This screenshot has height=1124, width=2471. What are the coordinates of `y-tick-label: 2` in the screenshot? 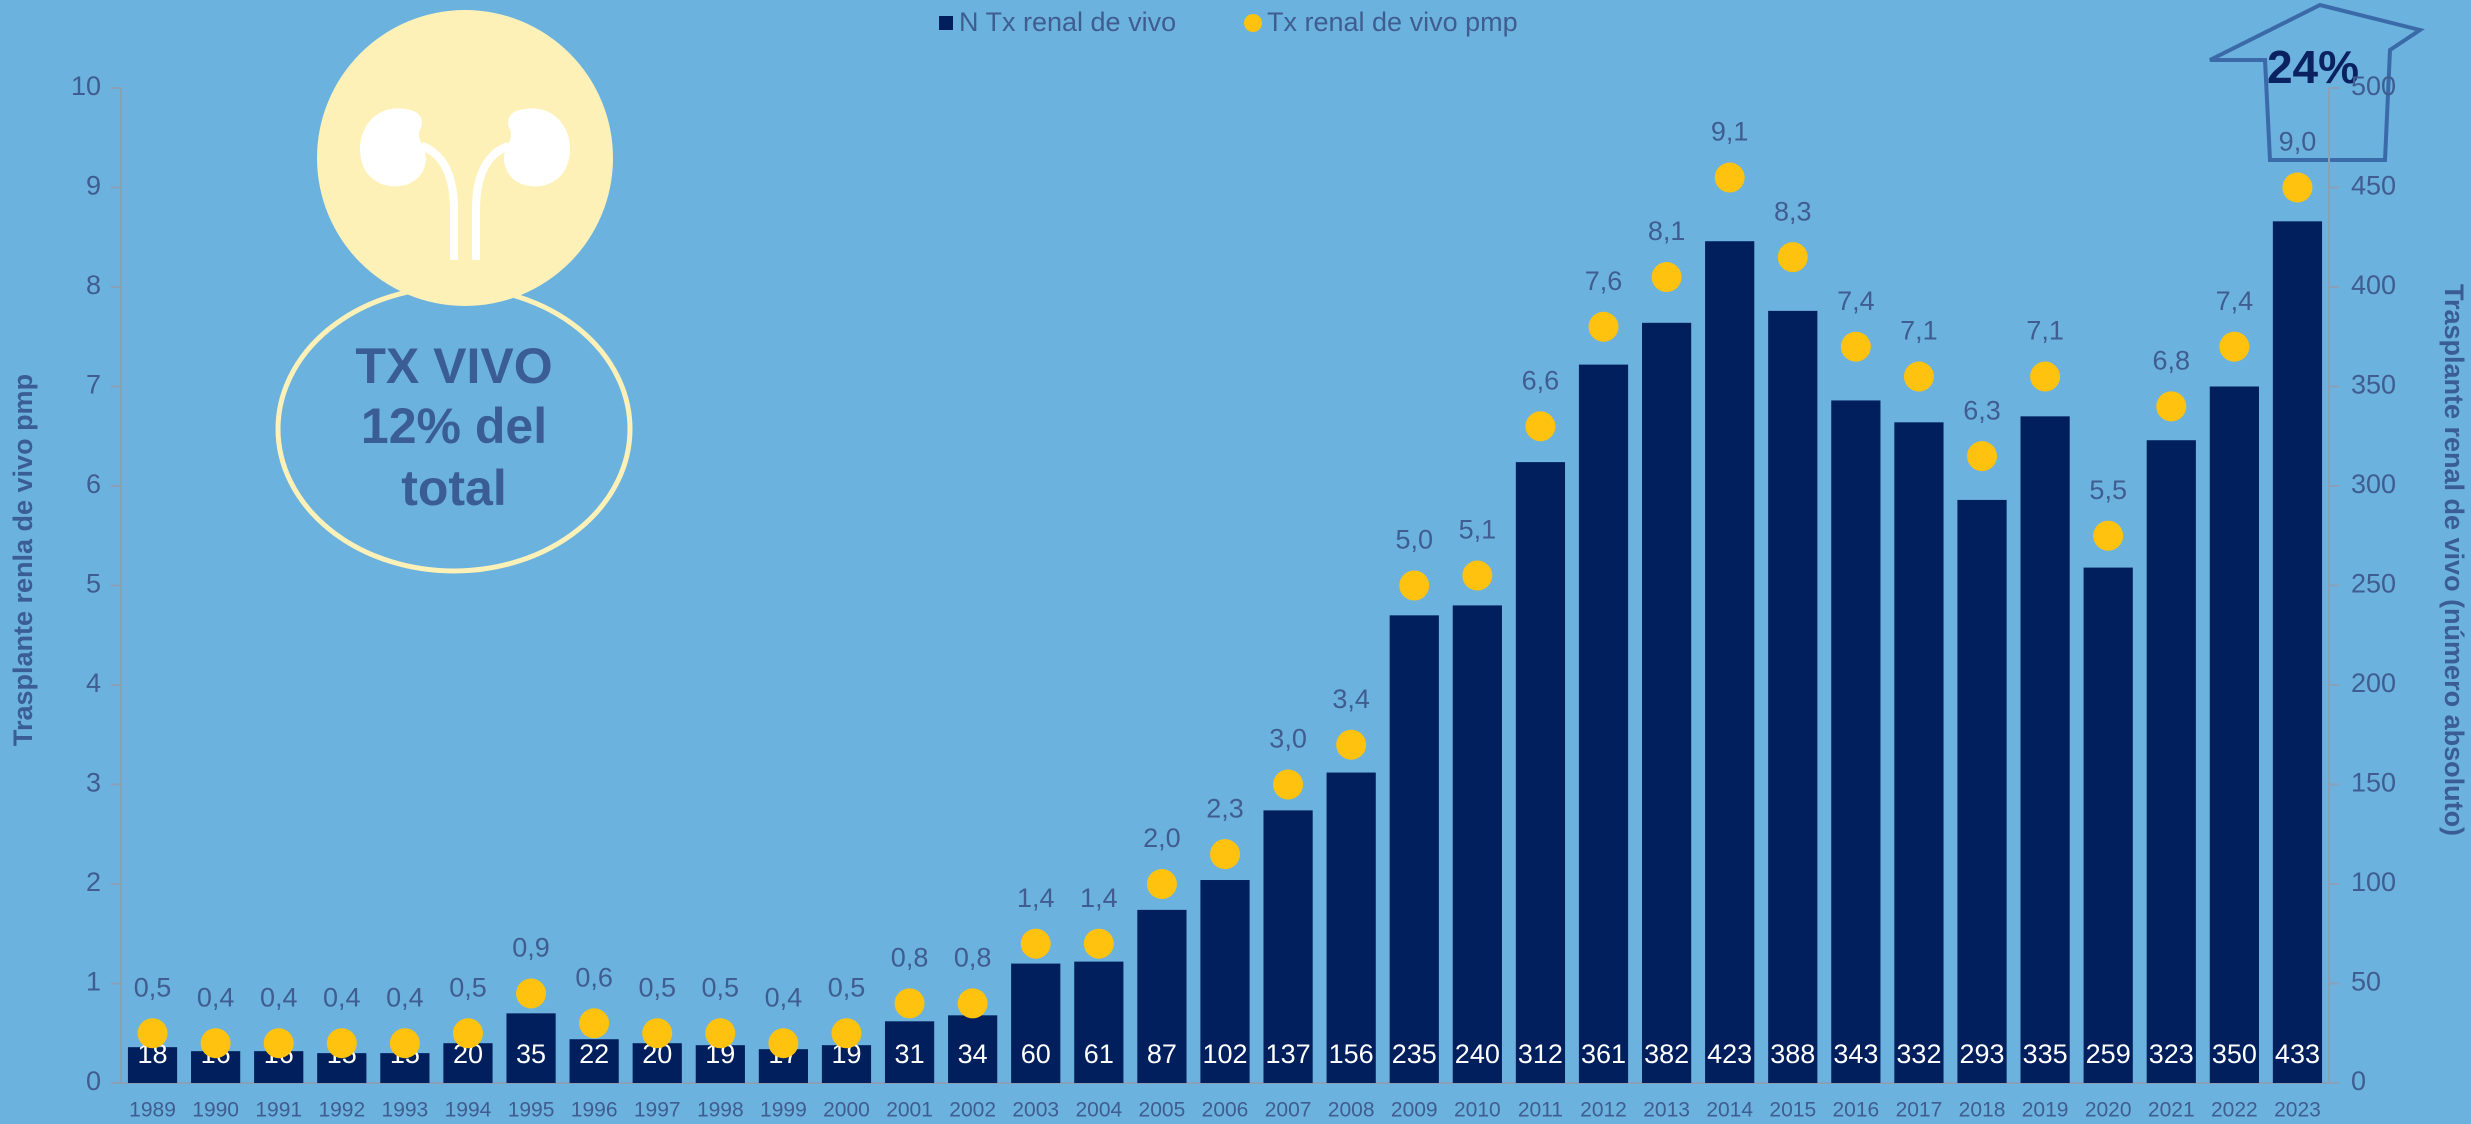 It's located at (93, 882).